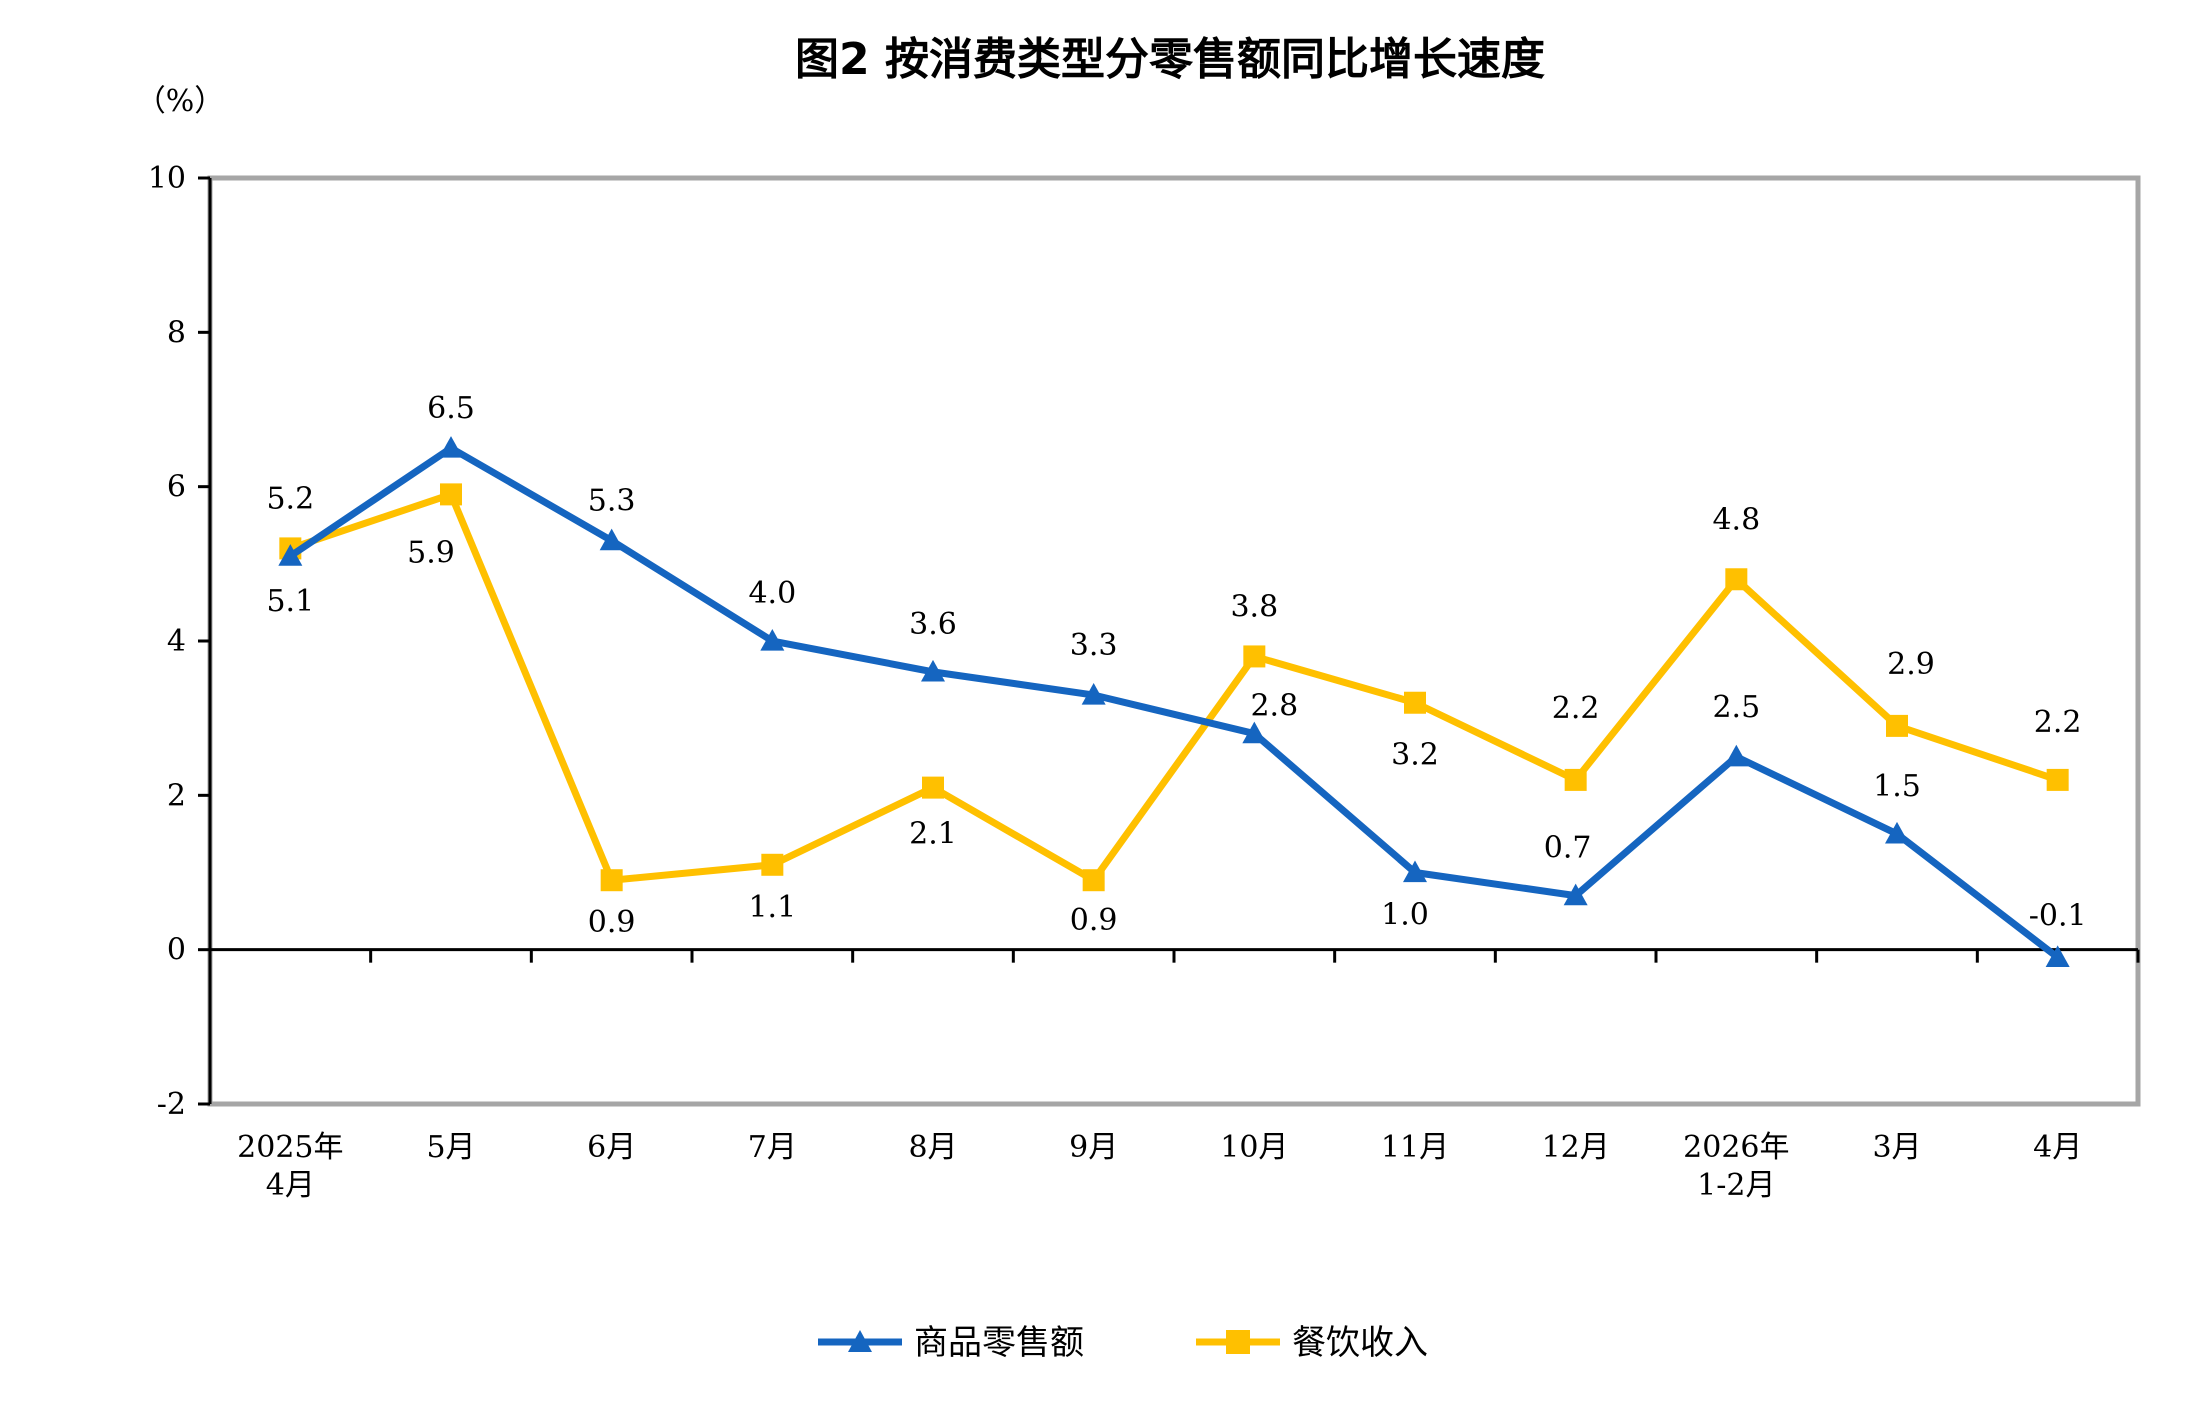  I want to click on data-label: 1.1, so click(772, 907).